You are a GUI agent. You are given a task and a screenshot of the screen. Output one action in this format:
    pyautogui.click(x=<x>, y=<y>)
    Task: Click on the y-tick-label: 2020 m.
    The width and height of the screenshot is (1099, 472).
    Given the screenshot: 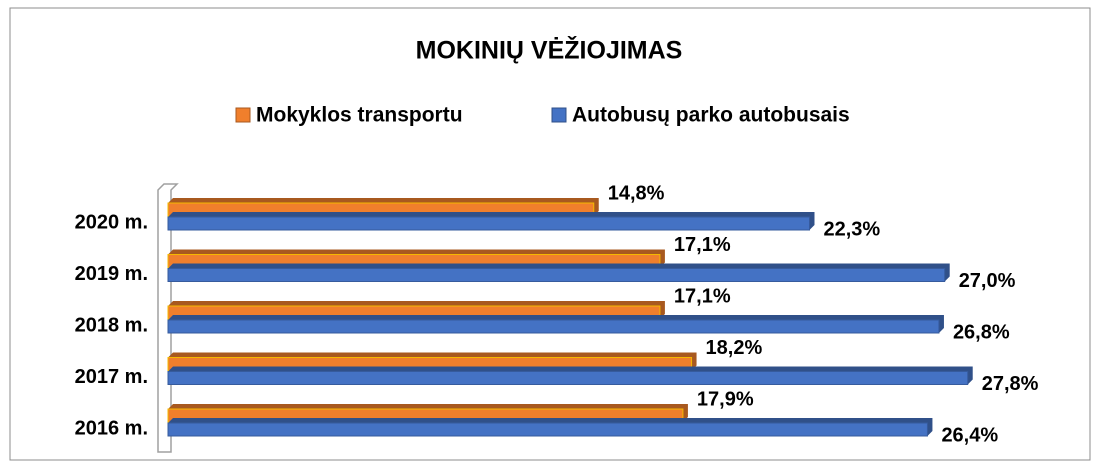 What is the action you would take?
    pyautogui.click(x=111, y=222)
    